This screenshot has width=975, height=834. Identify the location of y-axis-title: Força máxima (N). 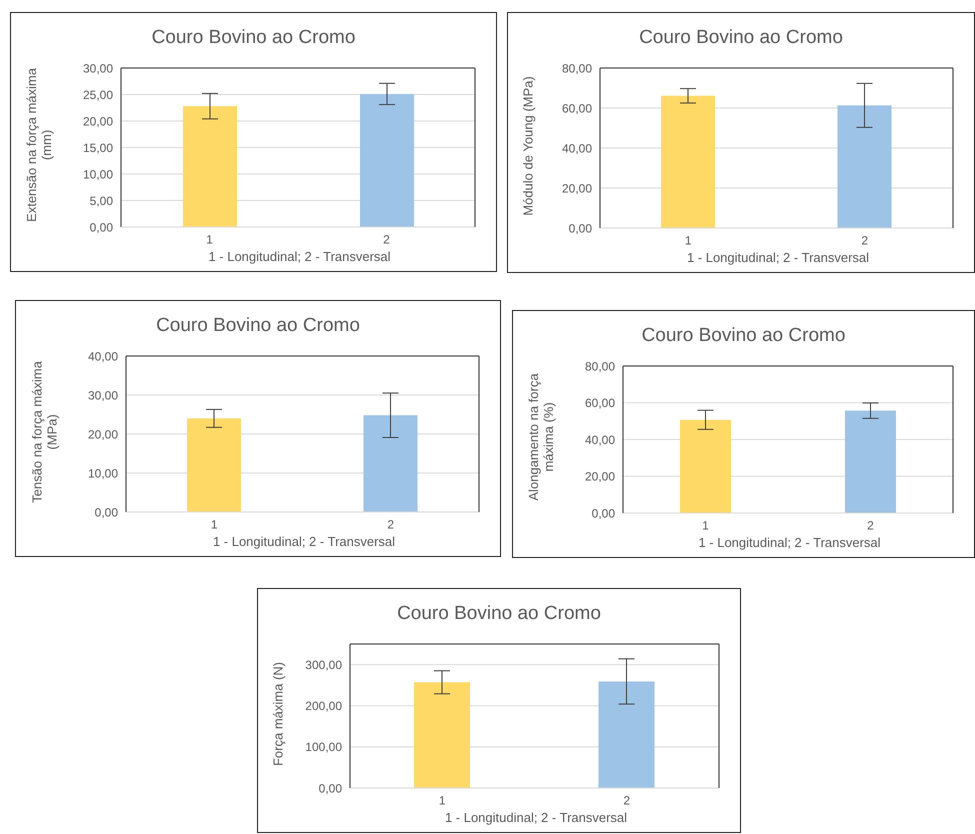
(277, 714).